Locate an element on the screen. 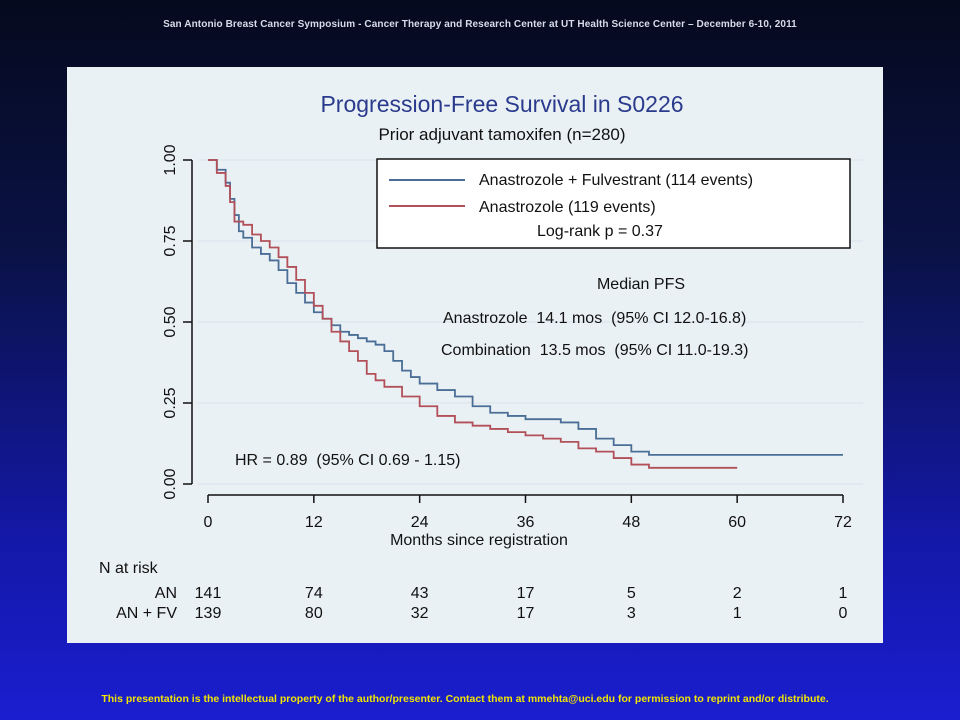 This screenshot has height=720, width=960. at-risk-value: 2 is located at coordinates (737, 593).